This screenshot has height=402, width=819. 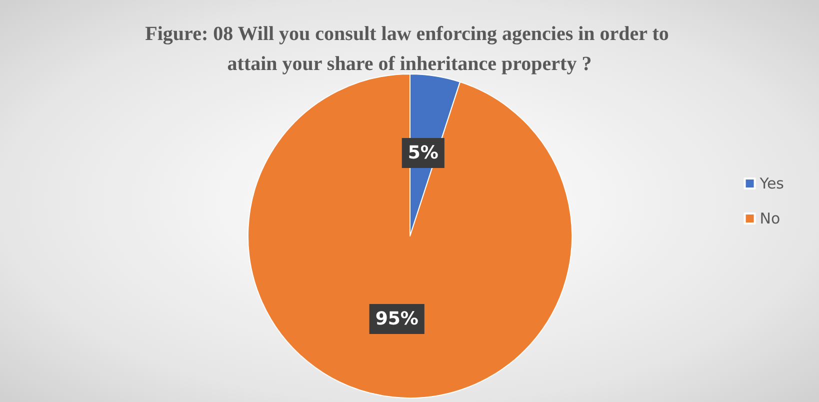 I want to click on legend-label: Yes, so click(x=771, y=183).